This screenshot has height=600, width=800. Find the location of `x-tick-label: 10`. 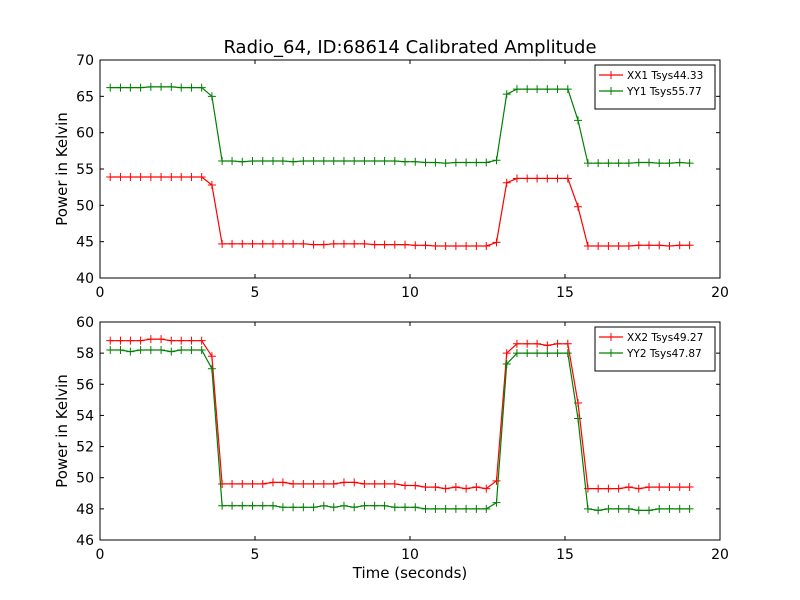

x-tick-label: 10 is located at coordinates (410, 293).